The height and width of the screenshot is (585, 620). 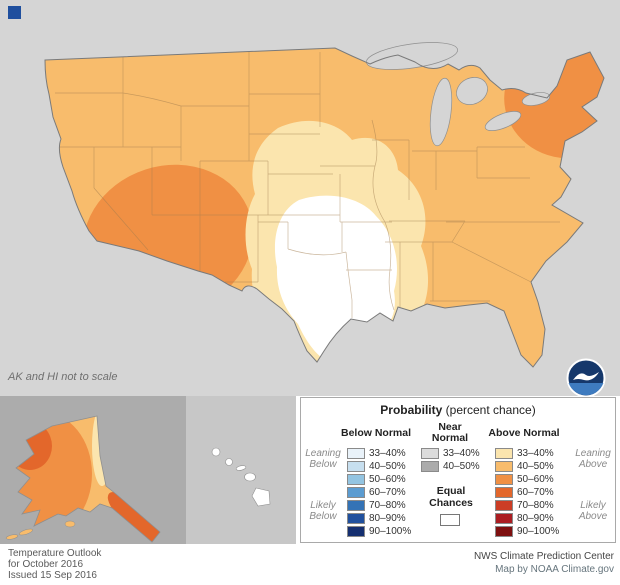 I want to click on lake-ontario, so click(x=536, y=99).